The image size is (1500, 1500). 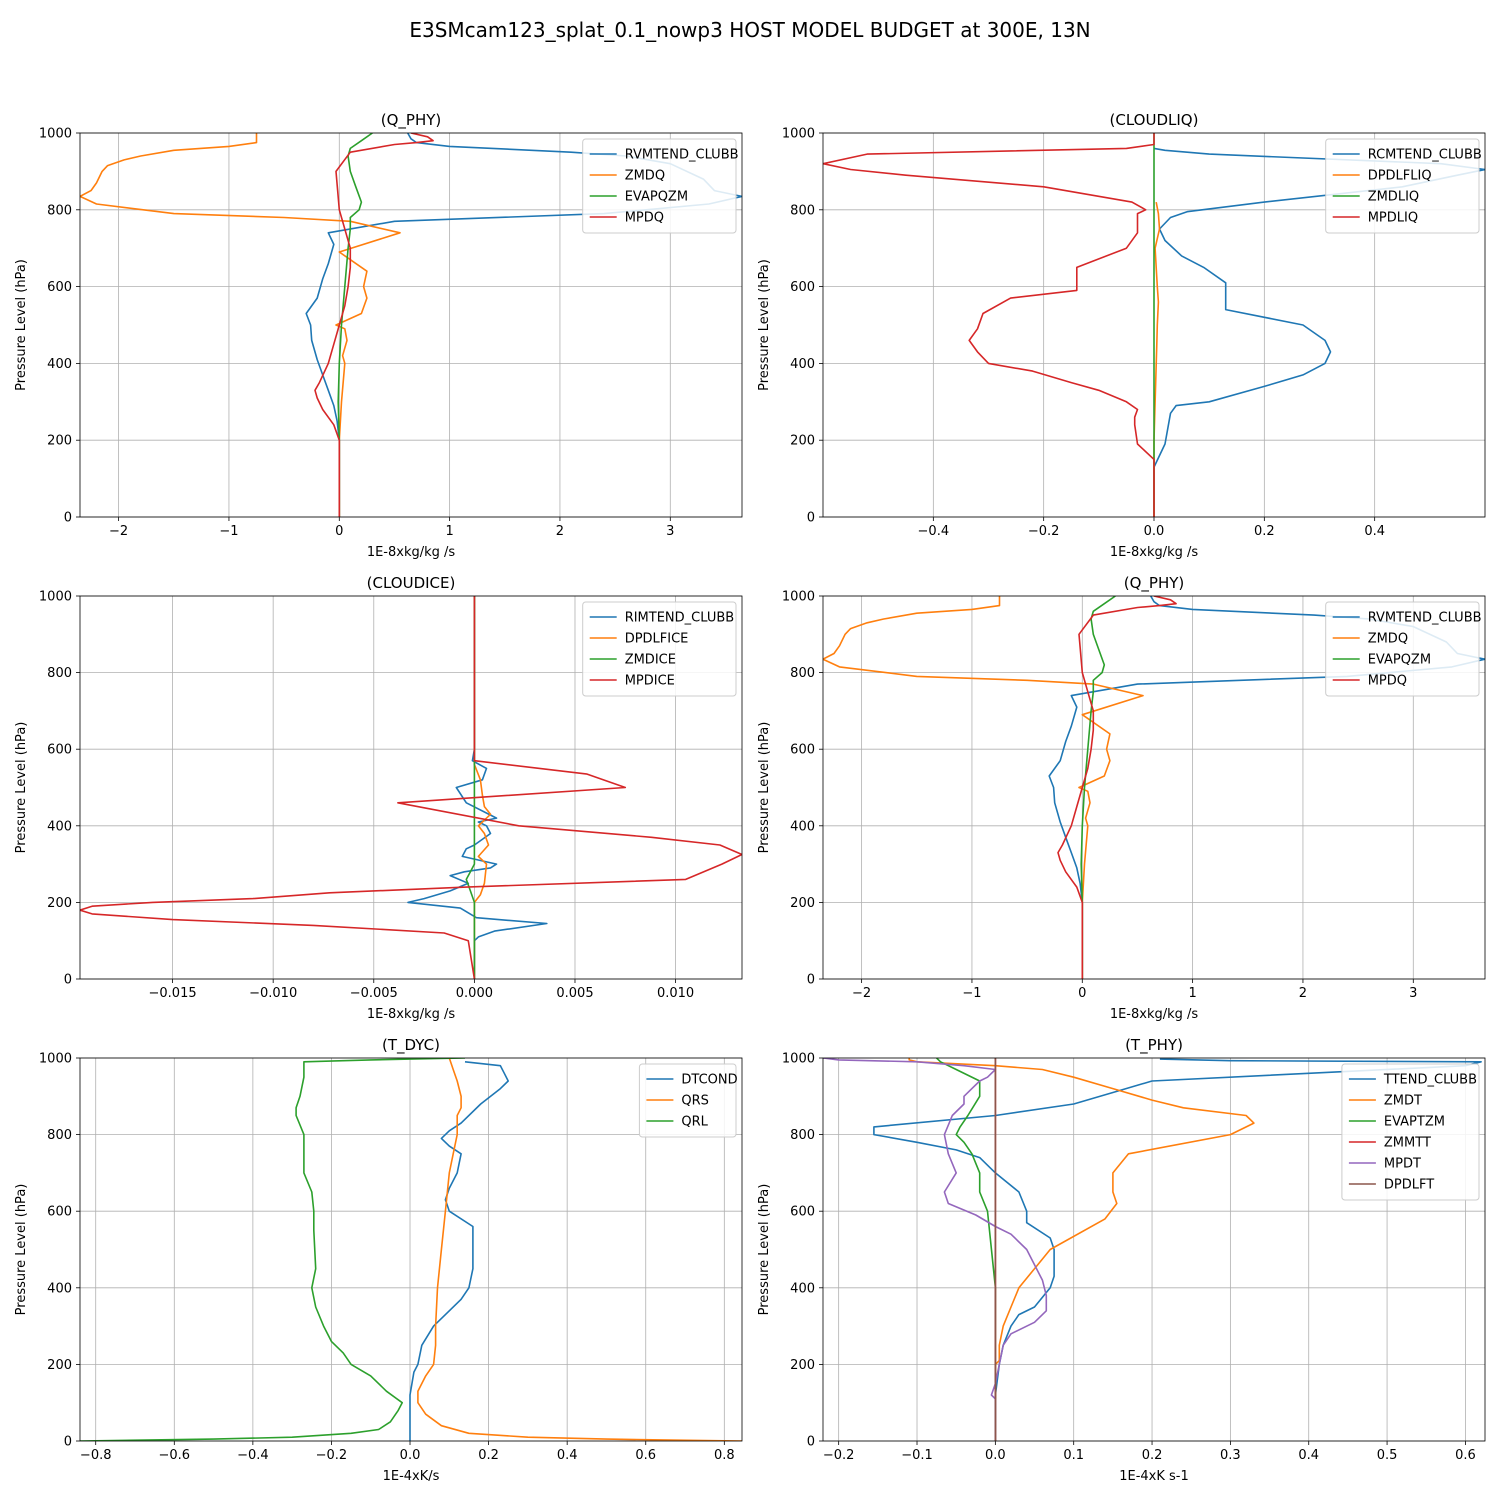 What do you see at coordinates (1177, 1249) in the screenshot?
I see `series-line-ttend_clubb` at bounding box center [1177, 1249].